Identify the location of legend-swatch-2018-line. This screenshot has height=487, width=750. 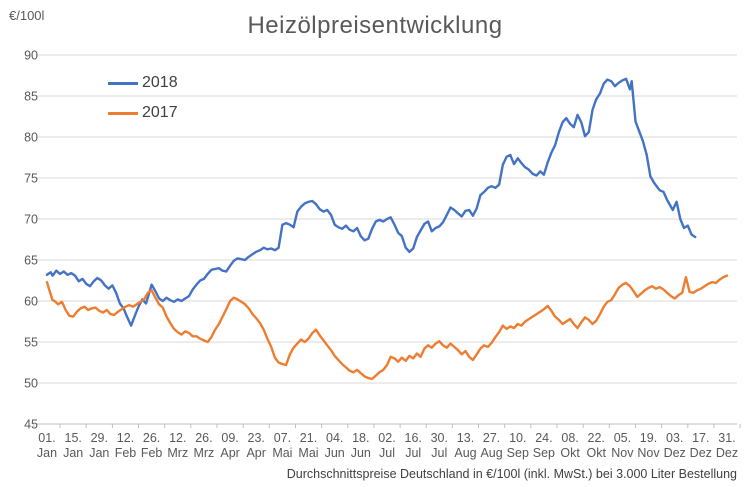
(123, 83).